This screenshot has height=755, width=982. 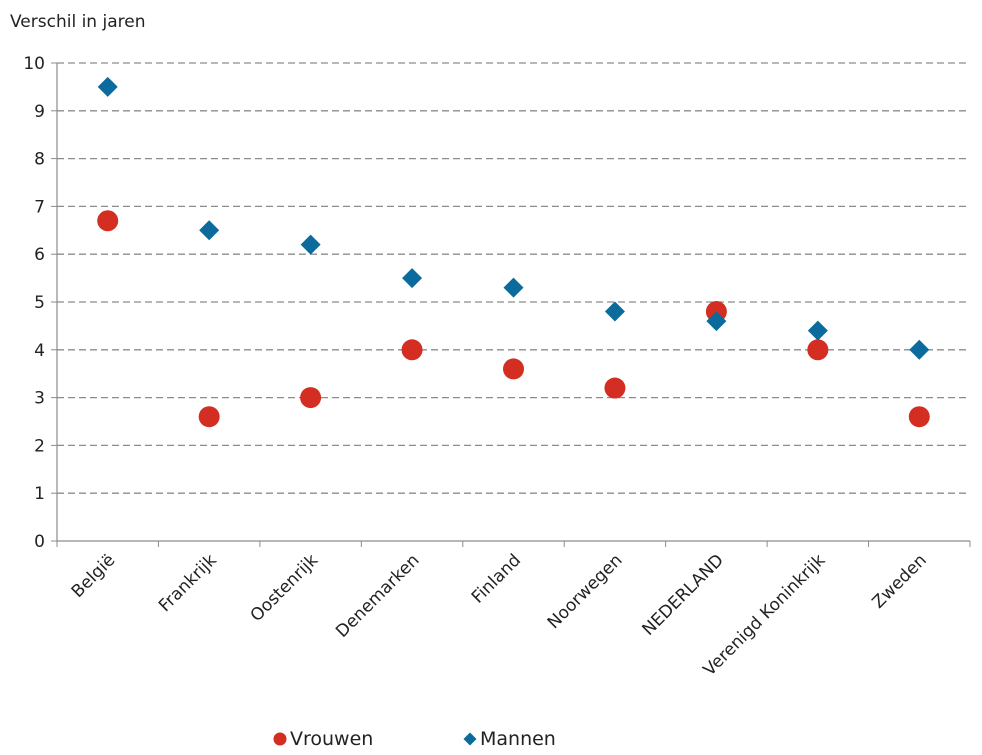 I want to click on y-tick-label: 7, so click(x=39, y=207).